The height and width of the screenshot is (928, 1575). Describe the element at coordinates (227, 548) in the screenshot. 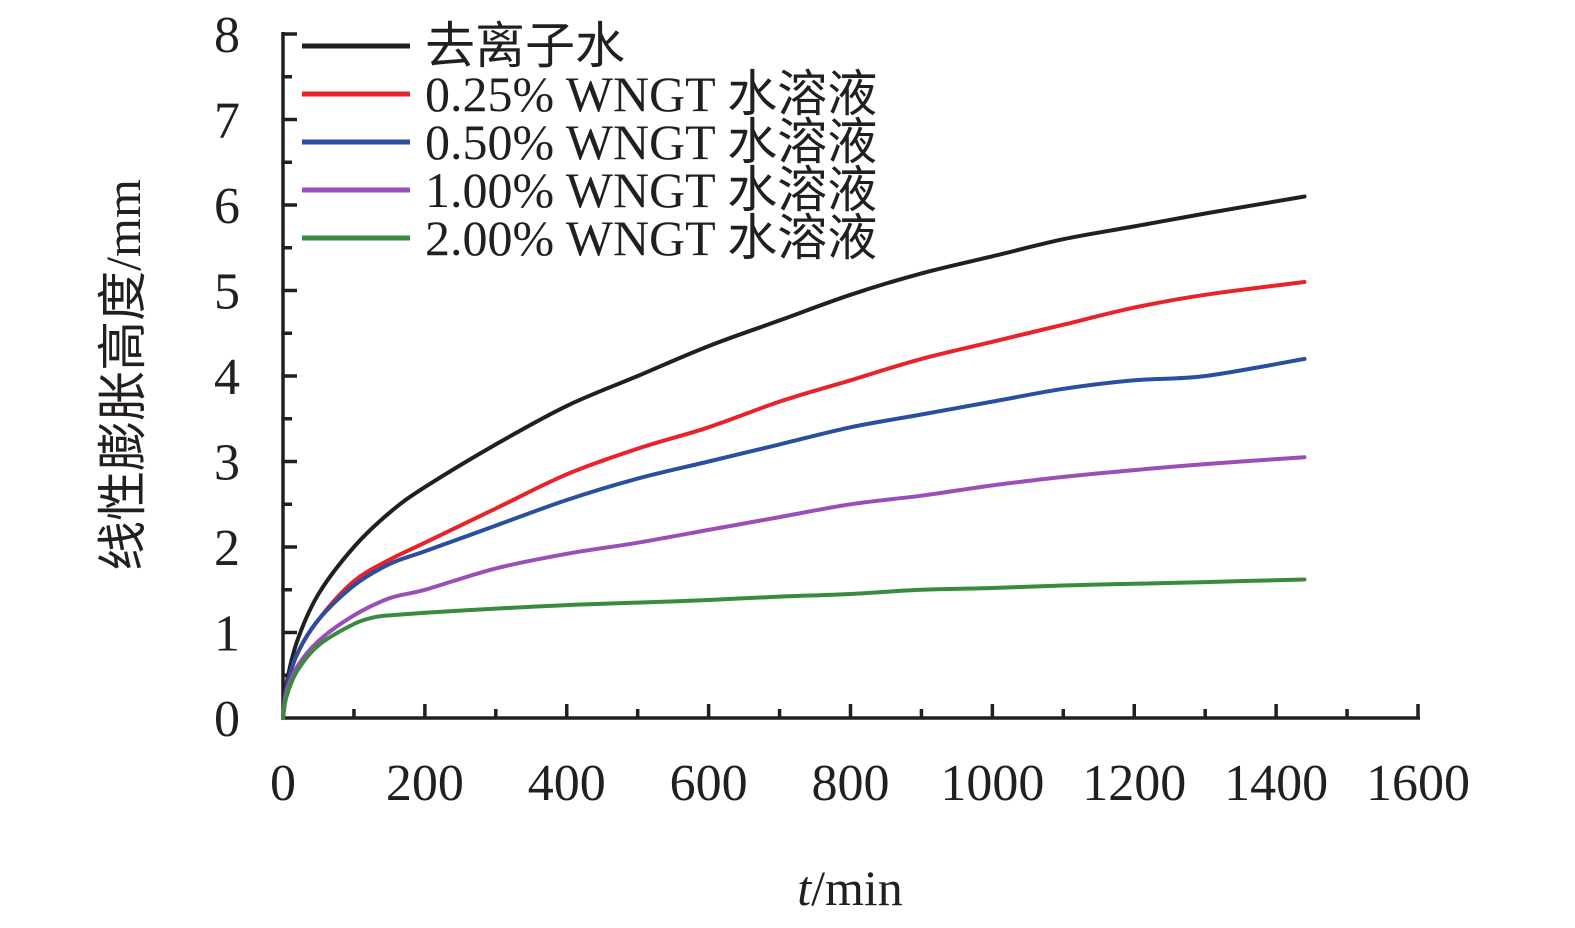

I see `y-tick-label: 2` at that location.